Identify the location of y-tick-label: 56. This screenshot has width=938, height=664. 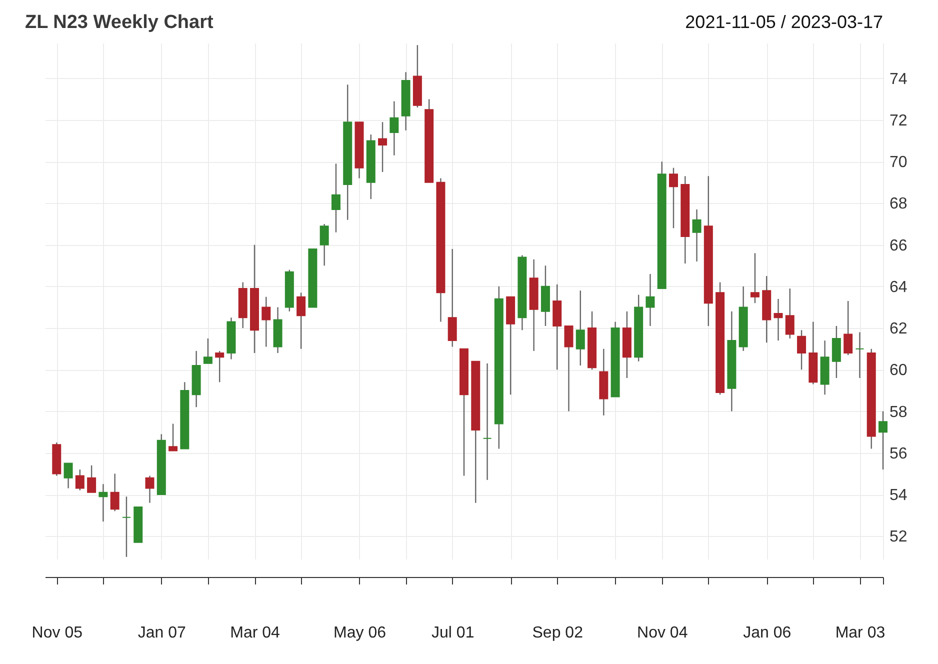
(899, 453).